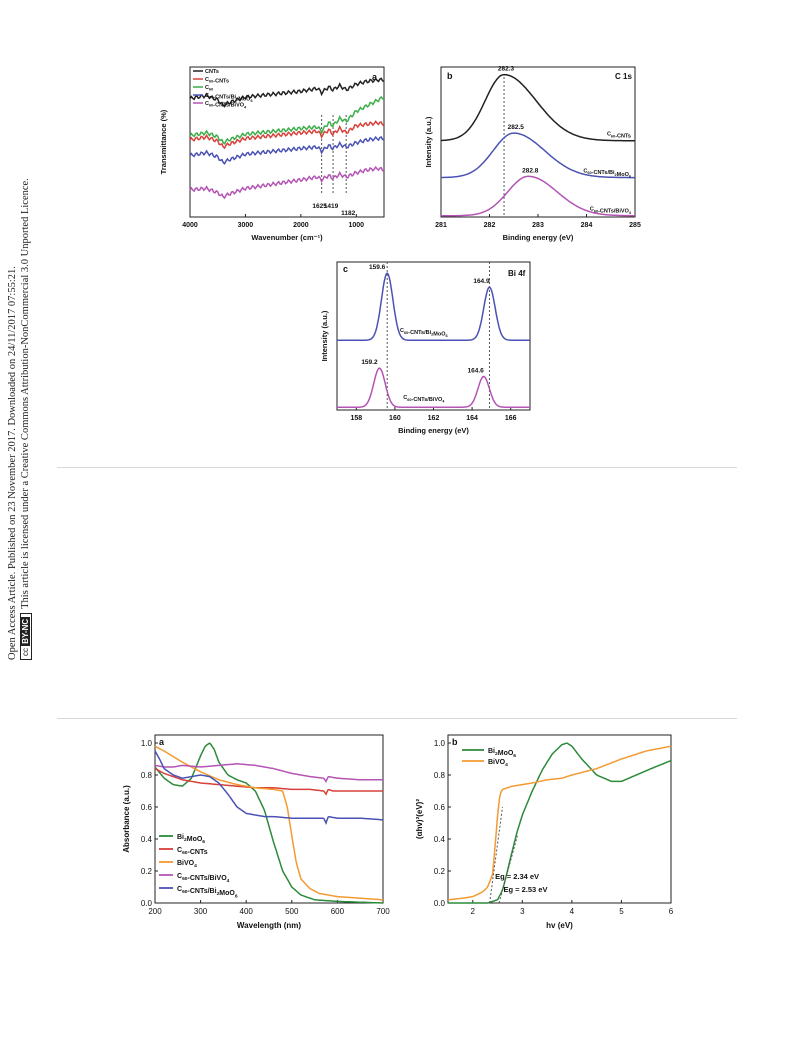 This screenshot has width=793, height=1039. I want to click on legend-entry: C60, so click(209, 88).